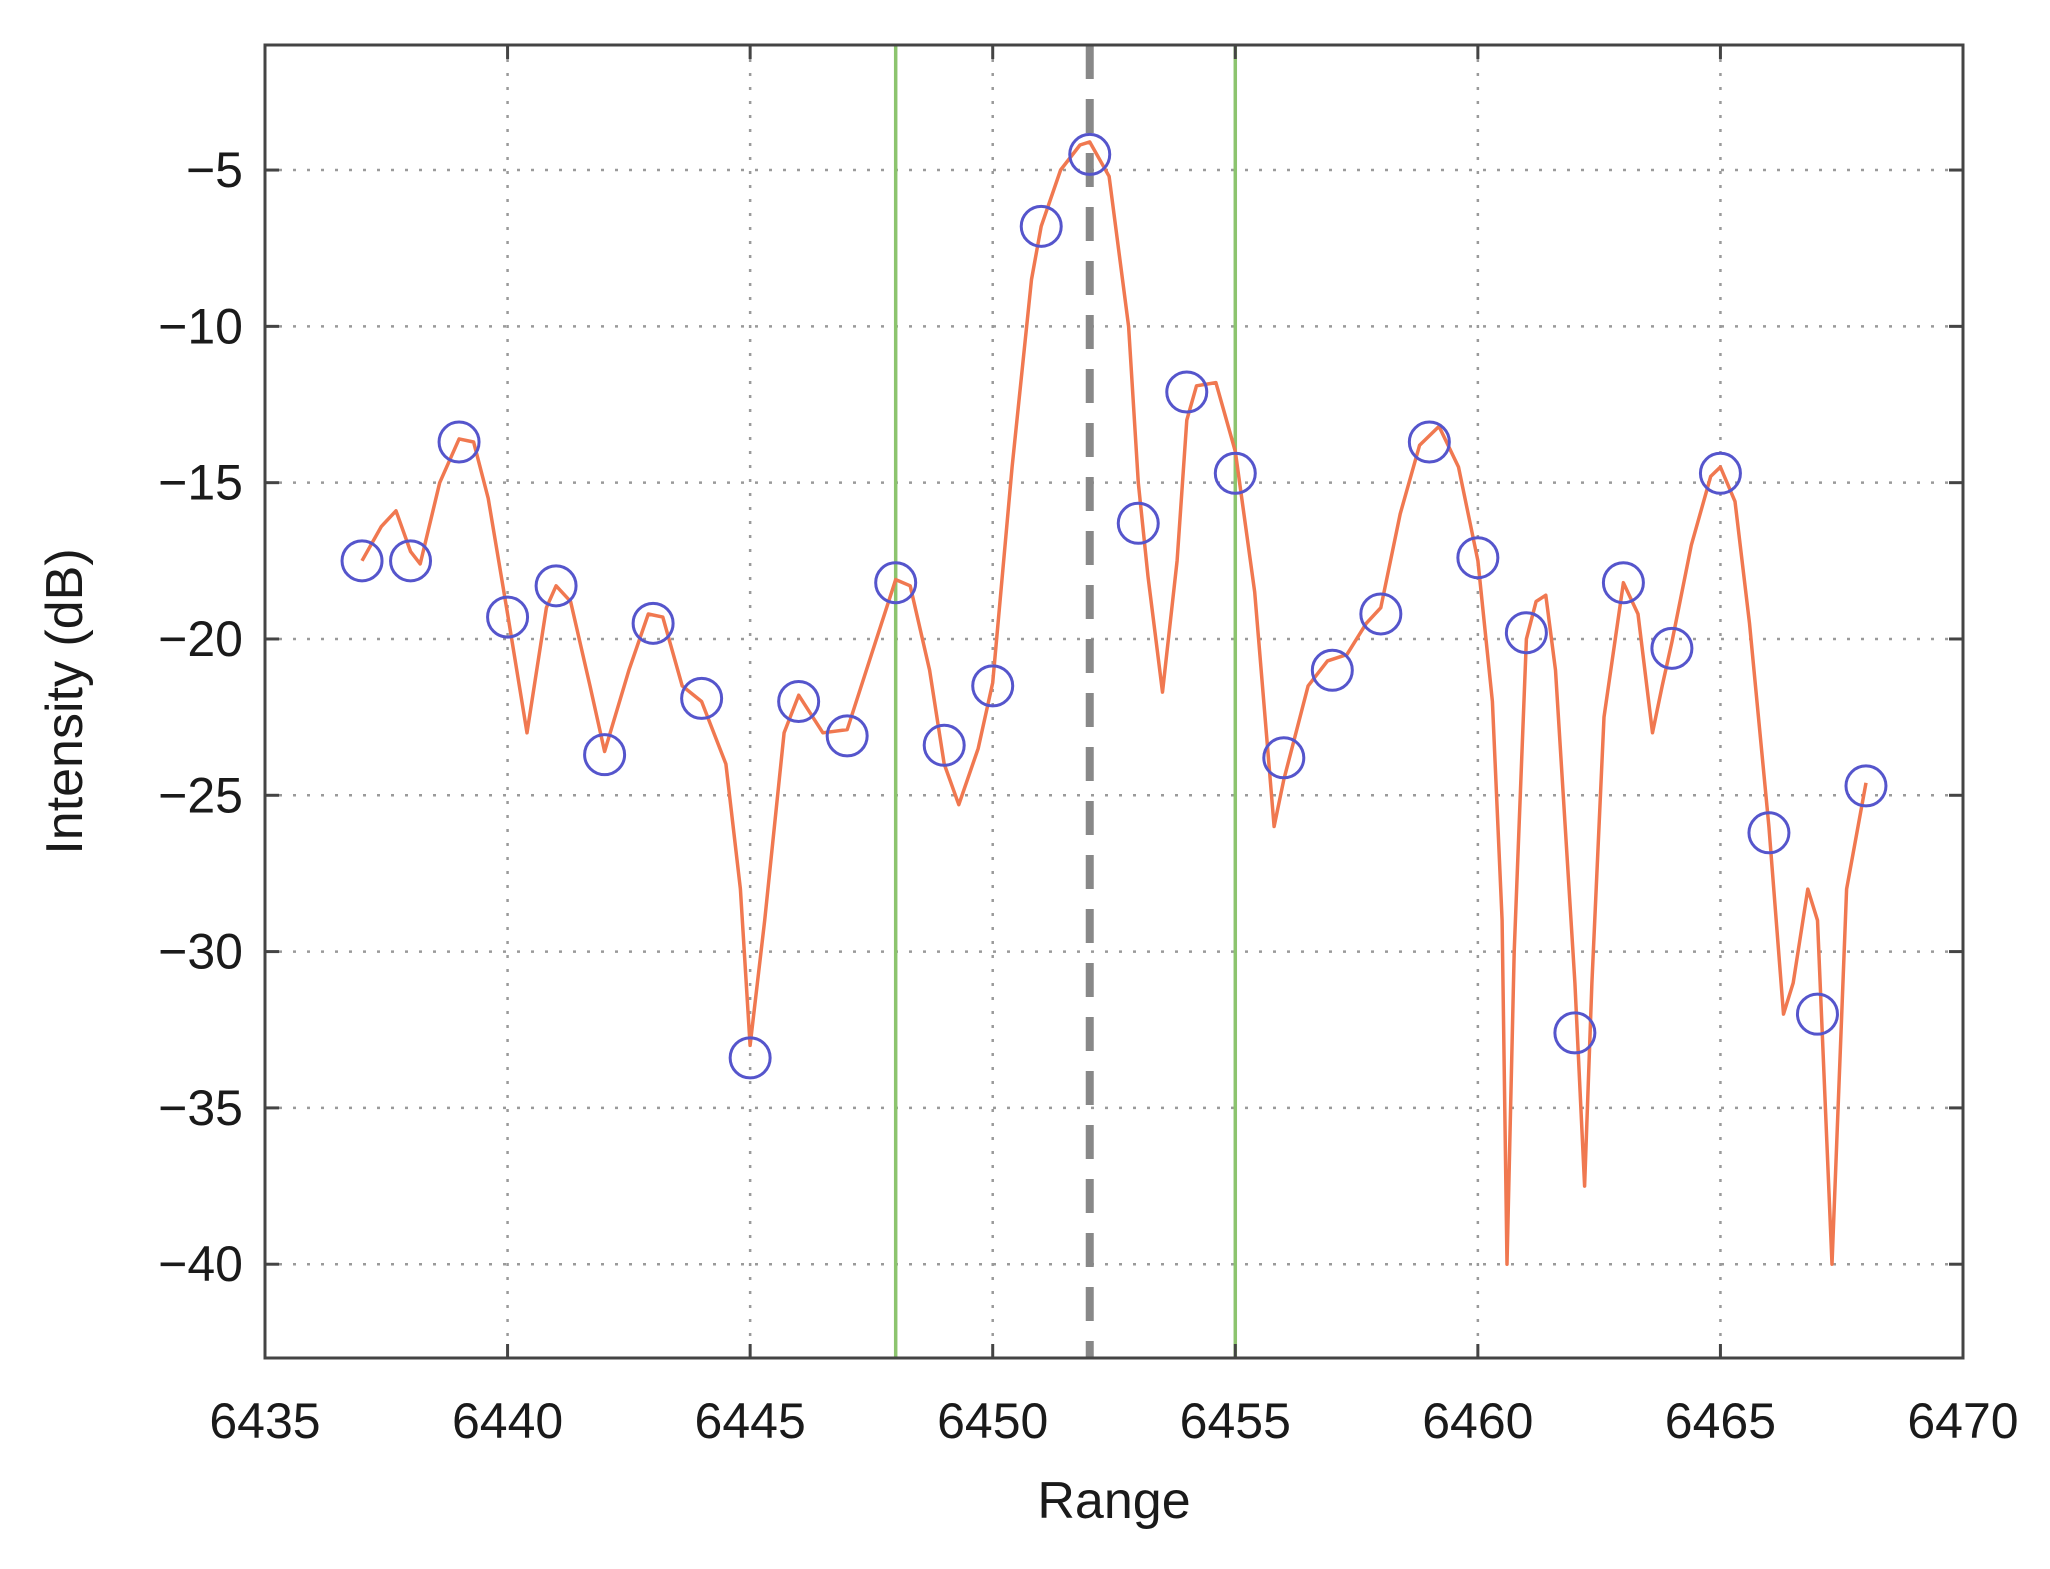 This screenshot has width=2050, height=1569. What do you see at coordinates (1113, 1501) in the screenshot?
I see `x-axis-title: Range` at bounding box center [1113, 1501].